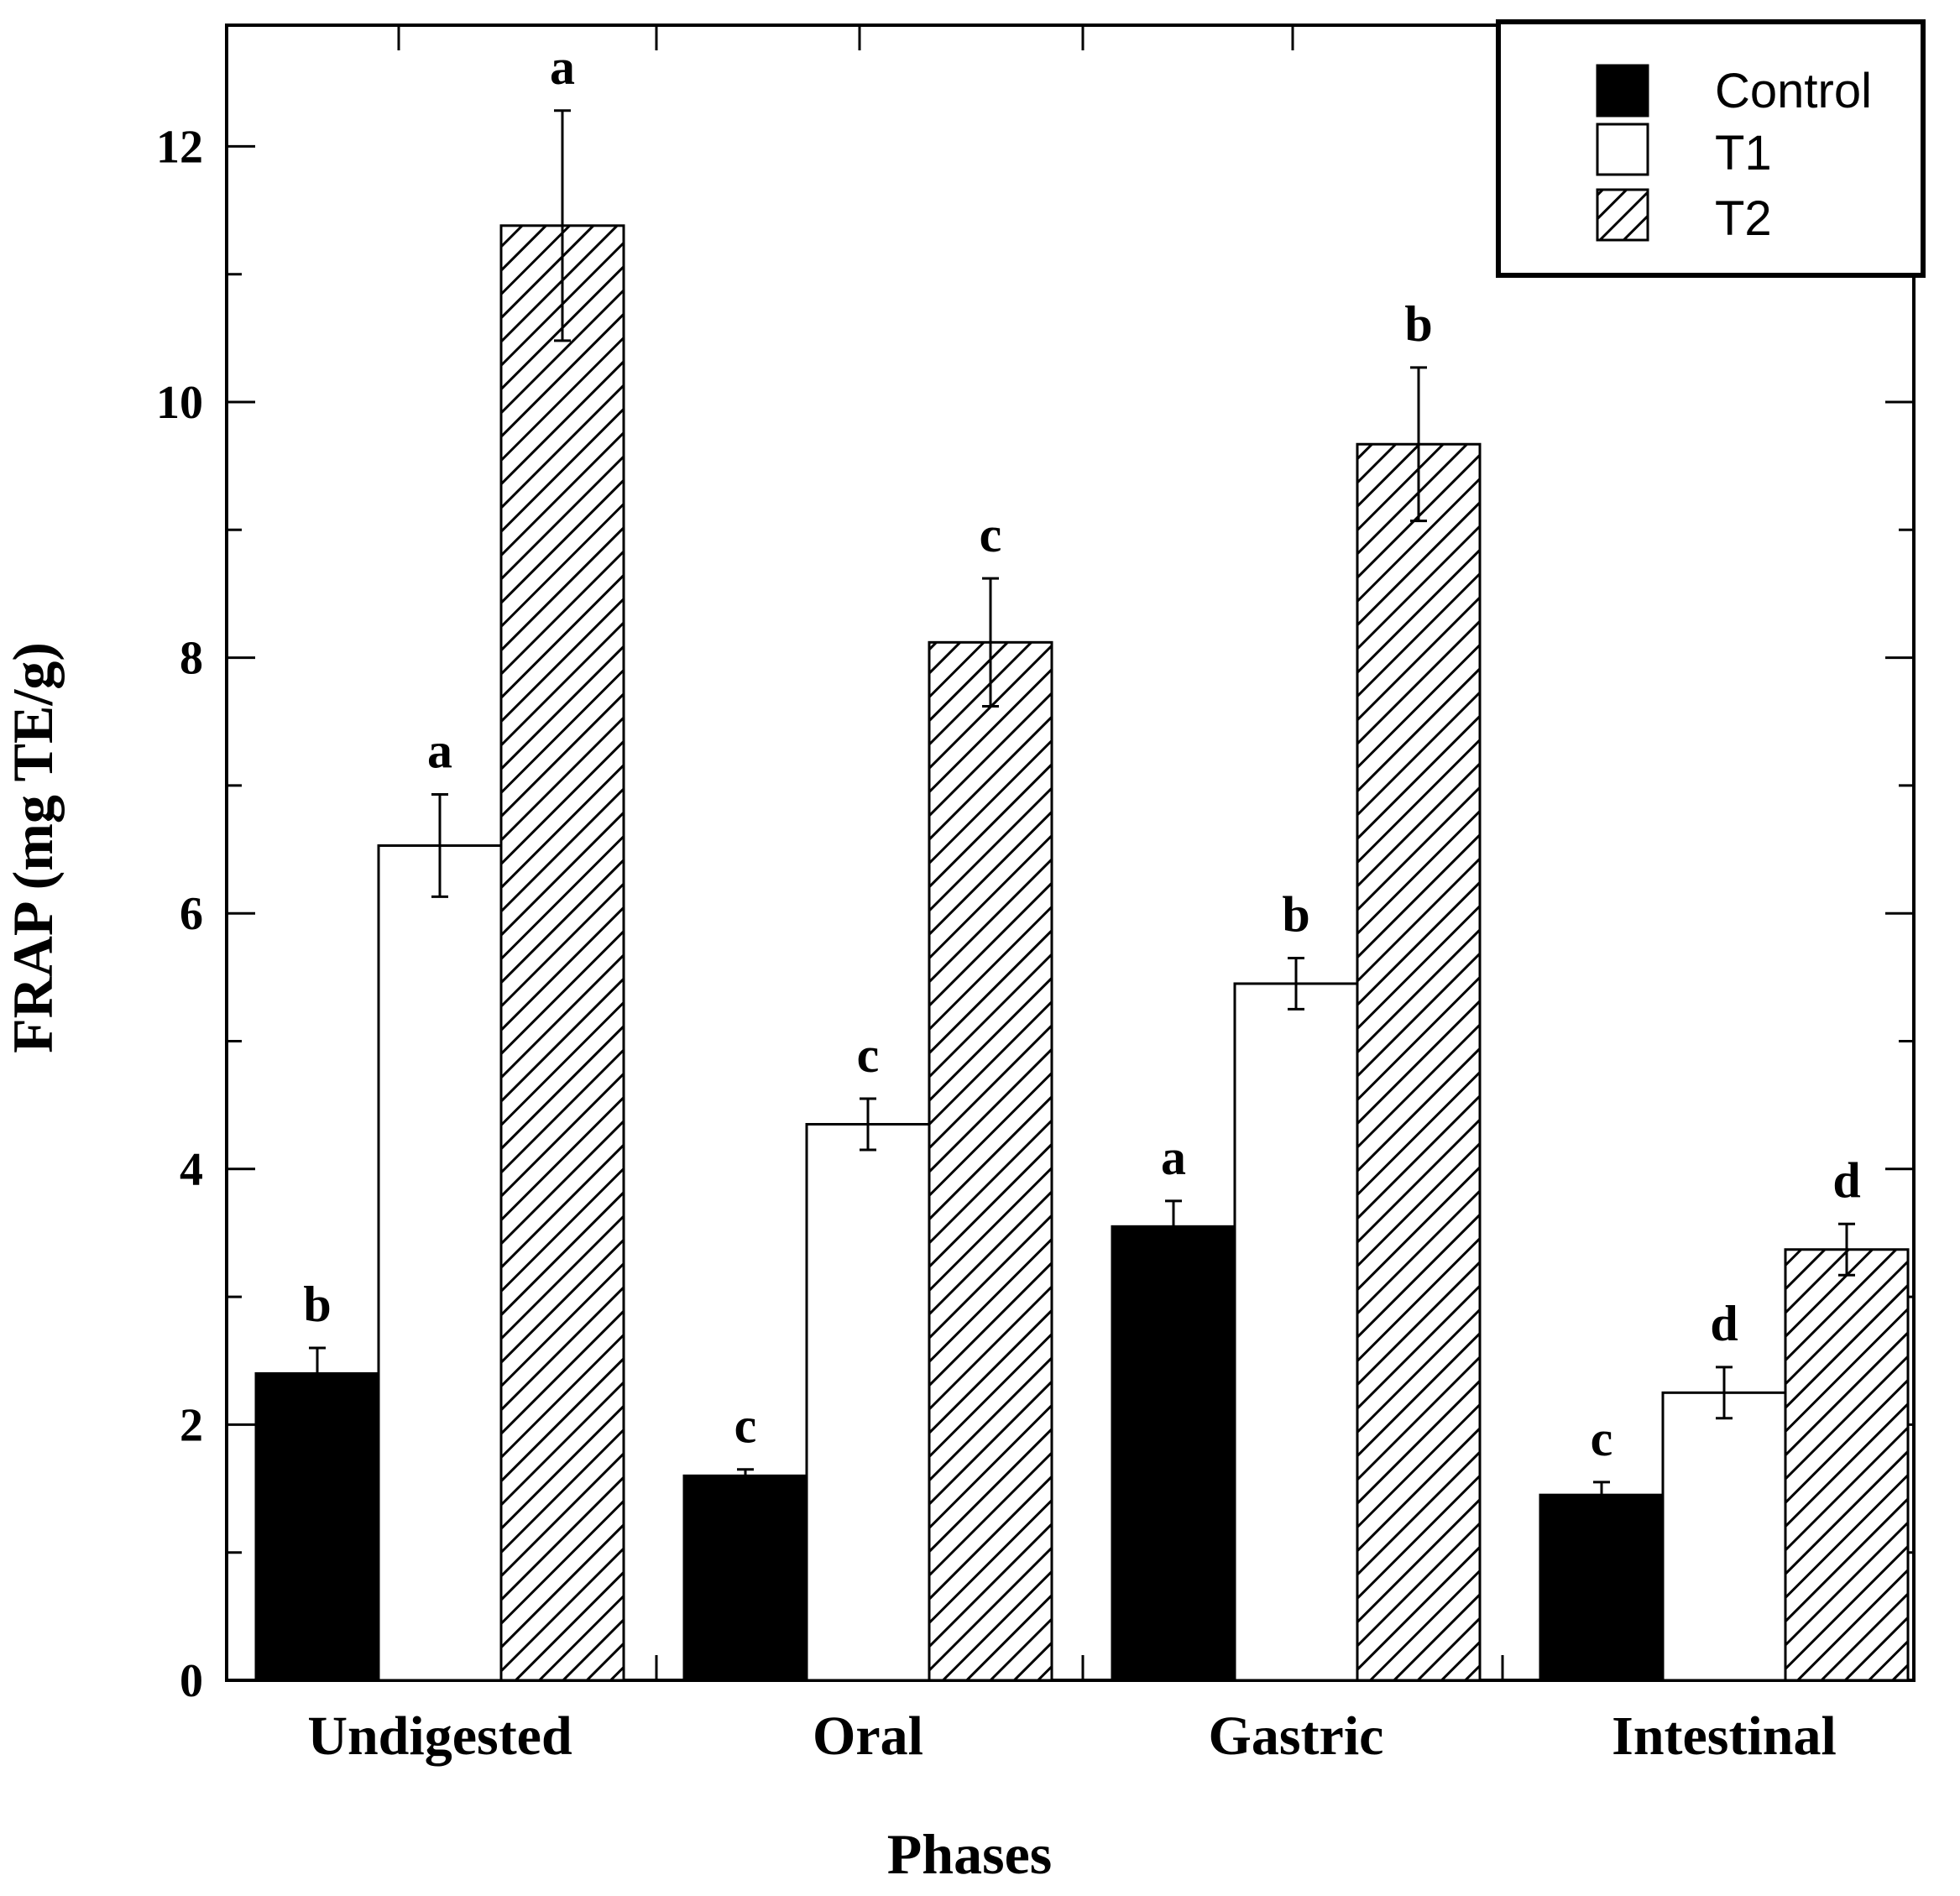  I want to click on legend: Control T1 T2, so click(1711, 148).